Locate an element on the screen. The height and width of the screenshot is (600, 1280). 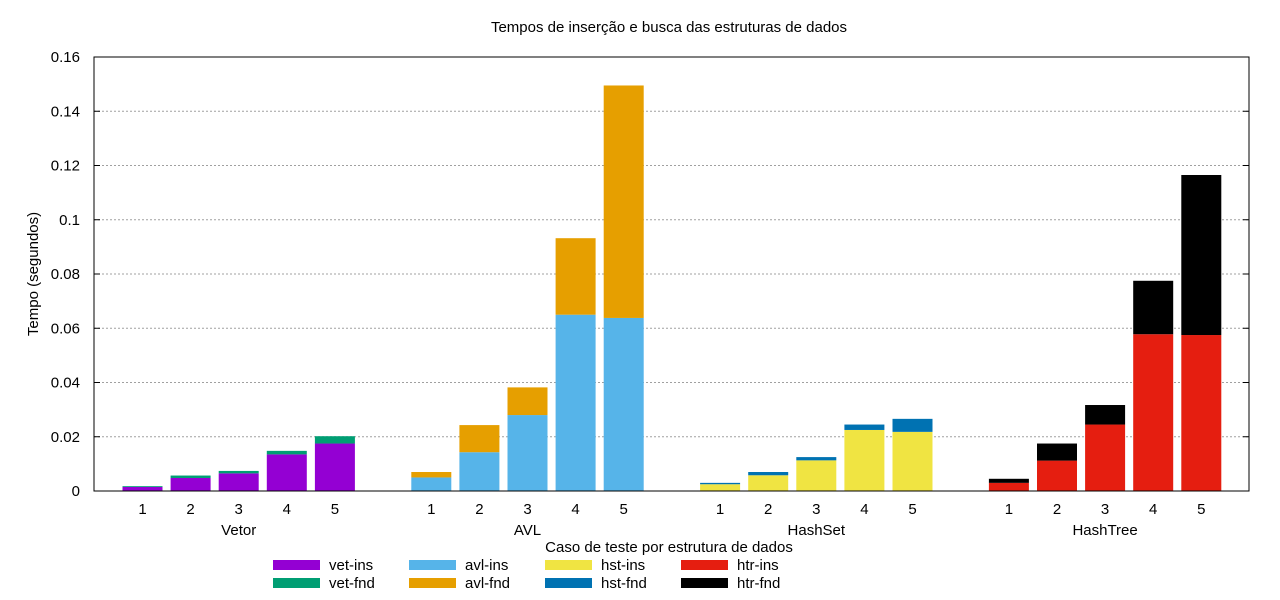
legend-label-vet-ins: vet-ins is located at coordinates (351, 565).